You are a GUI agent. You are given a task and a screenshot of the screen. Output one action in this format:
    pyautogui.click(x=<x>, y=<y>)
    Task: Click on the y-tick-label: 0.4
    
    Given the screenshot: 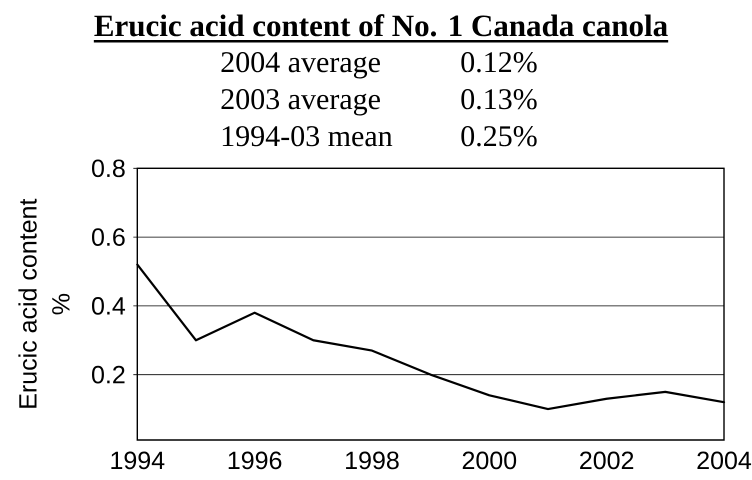 What is the action you would take?
    pyautogui.click(x=109, y=306)
    